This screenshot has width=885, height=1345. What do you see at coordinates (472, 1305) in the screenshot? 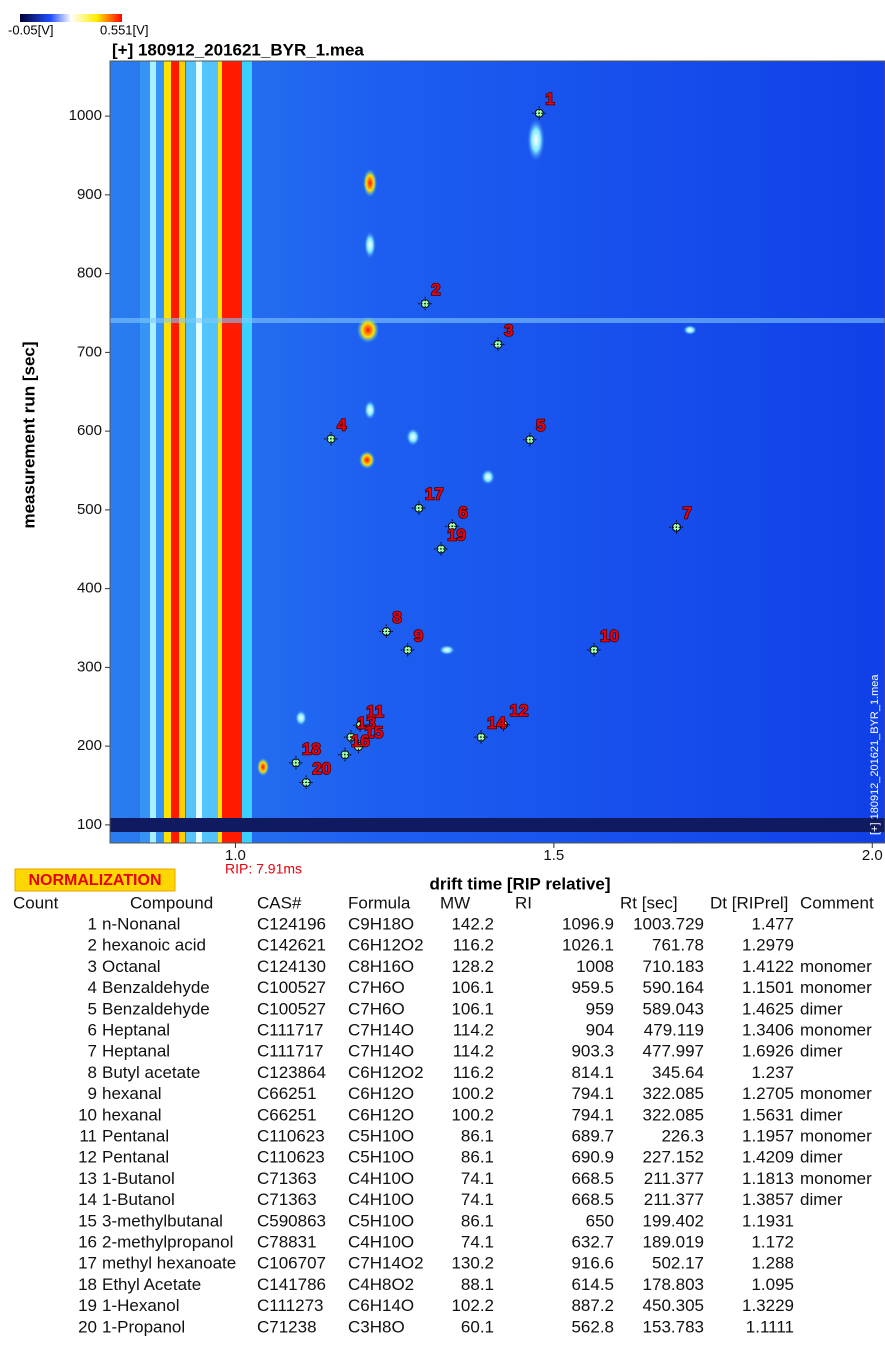
I see `table-cell: 102.2` at bounding box center [472, 1305].